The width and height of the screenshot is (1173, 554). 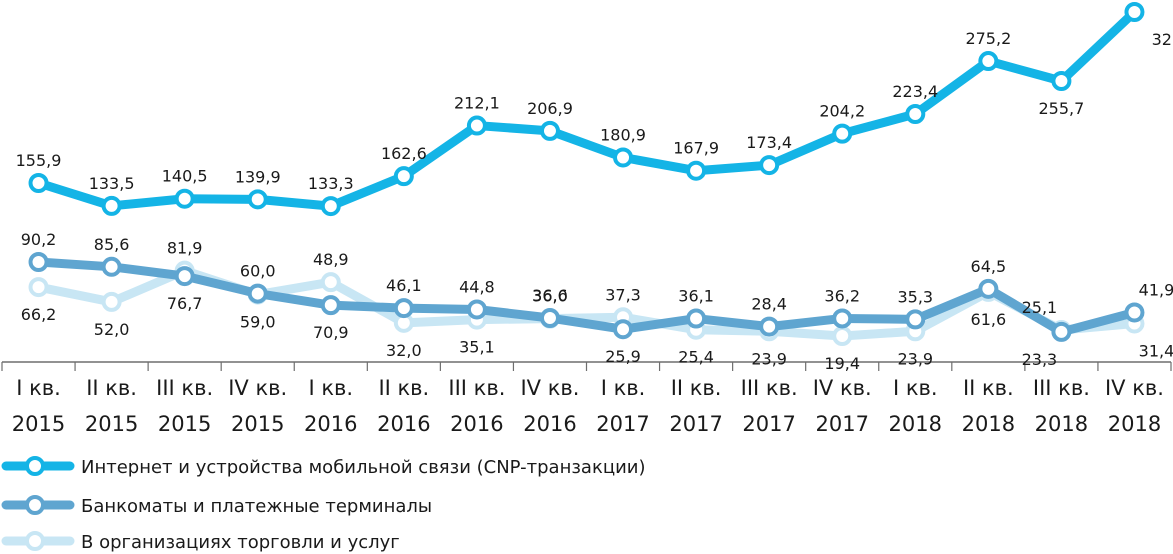 What do you see at coordinates (331, 332) in the screenshot?
I see `data-label: 70,9` at bounding box center [331, 332].